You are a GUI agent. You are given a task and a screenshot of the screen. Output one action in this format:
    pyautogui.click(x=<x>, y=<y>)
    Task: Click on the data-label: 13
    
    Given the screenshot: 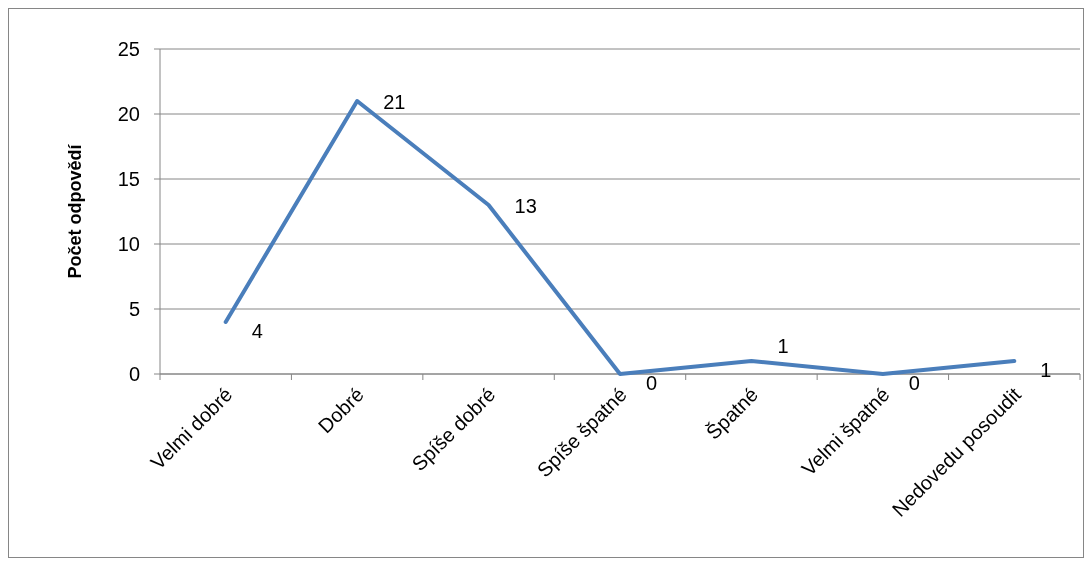 What is the action you would take?
    pyautogui.click(x=525, y=206)
    